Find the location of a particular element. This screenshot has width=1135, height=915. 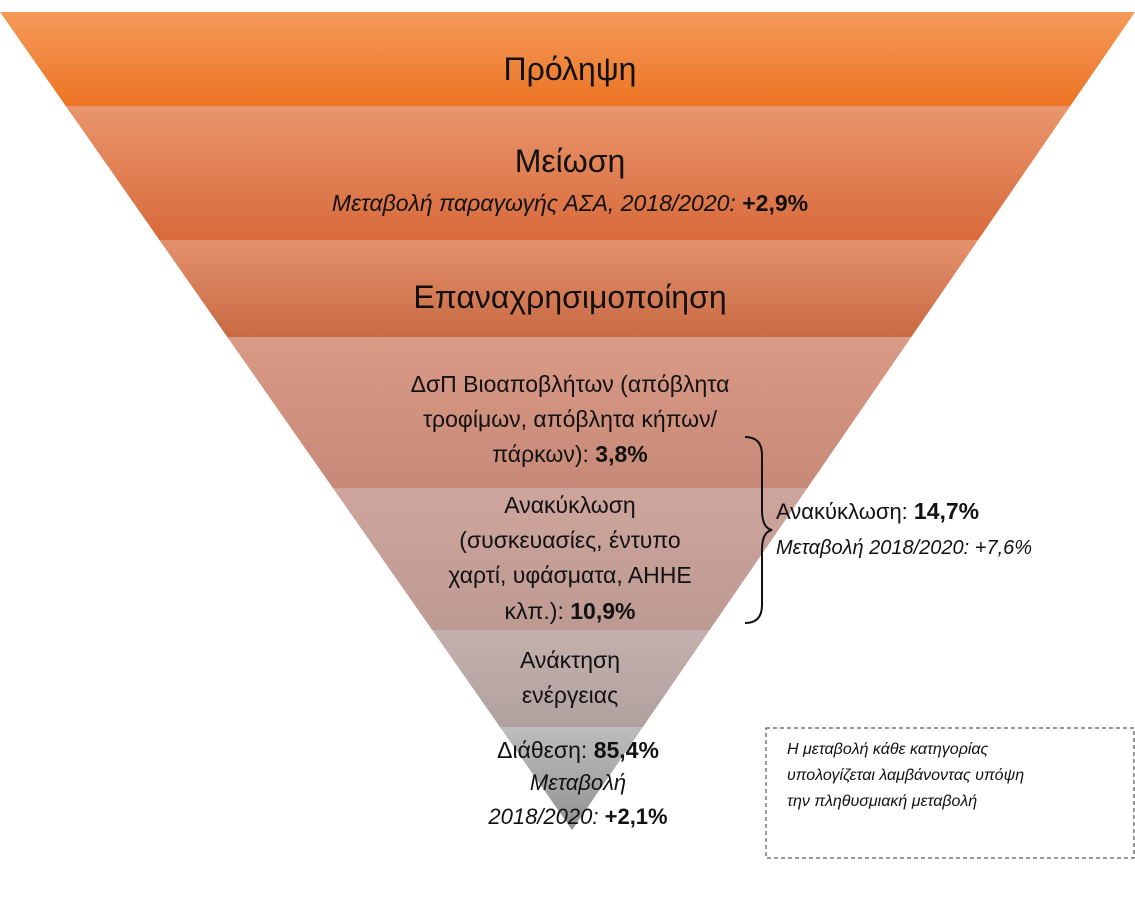

note: Μεταβολή παραγωγής ΑΣΑ, 2018/2020: is located at coordinates (534, 203).